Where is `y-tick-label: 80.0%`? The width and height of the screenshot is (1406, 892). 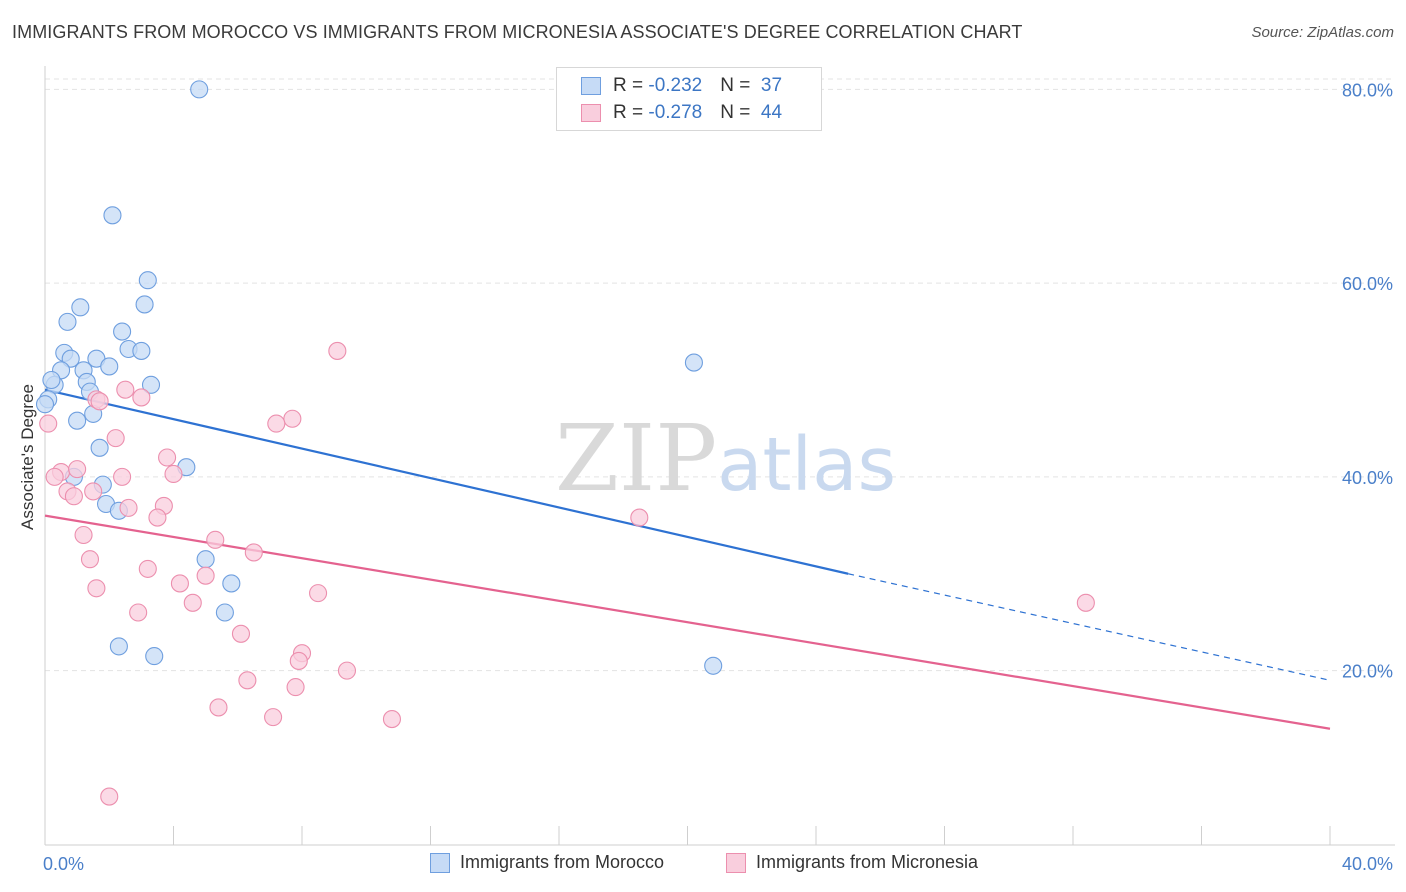 y-tick-label: 80.0% is located at coordinates (1367, 90).